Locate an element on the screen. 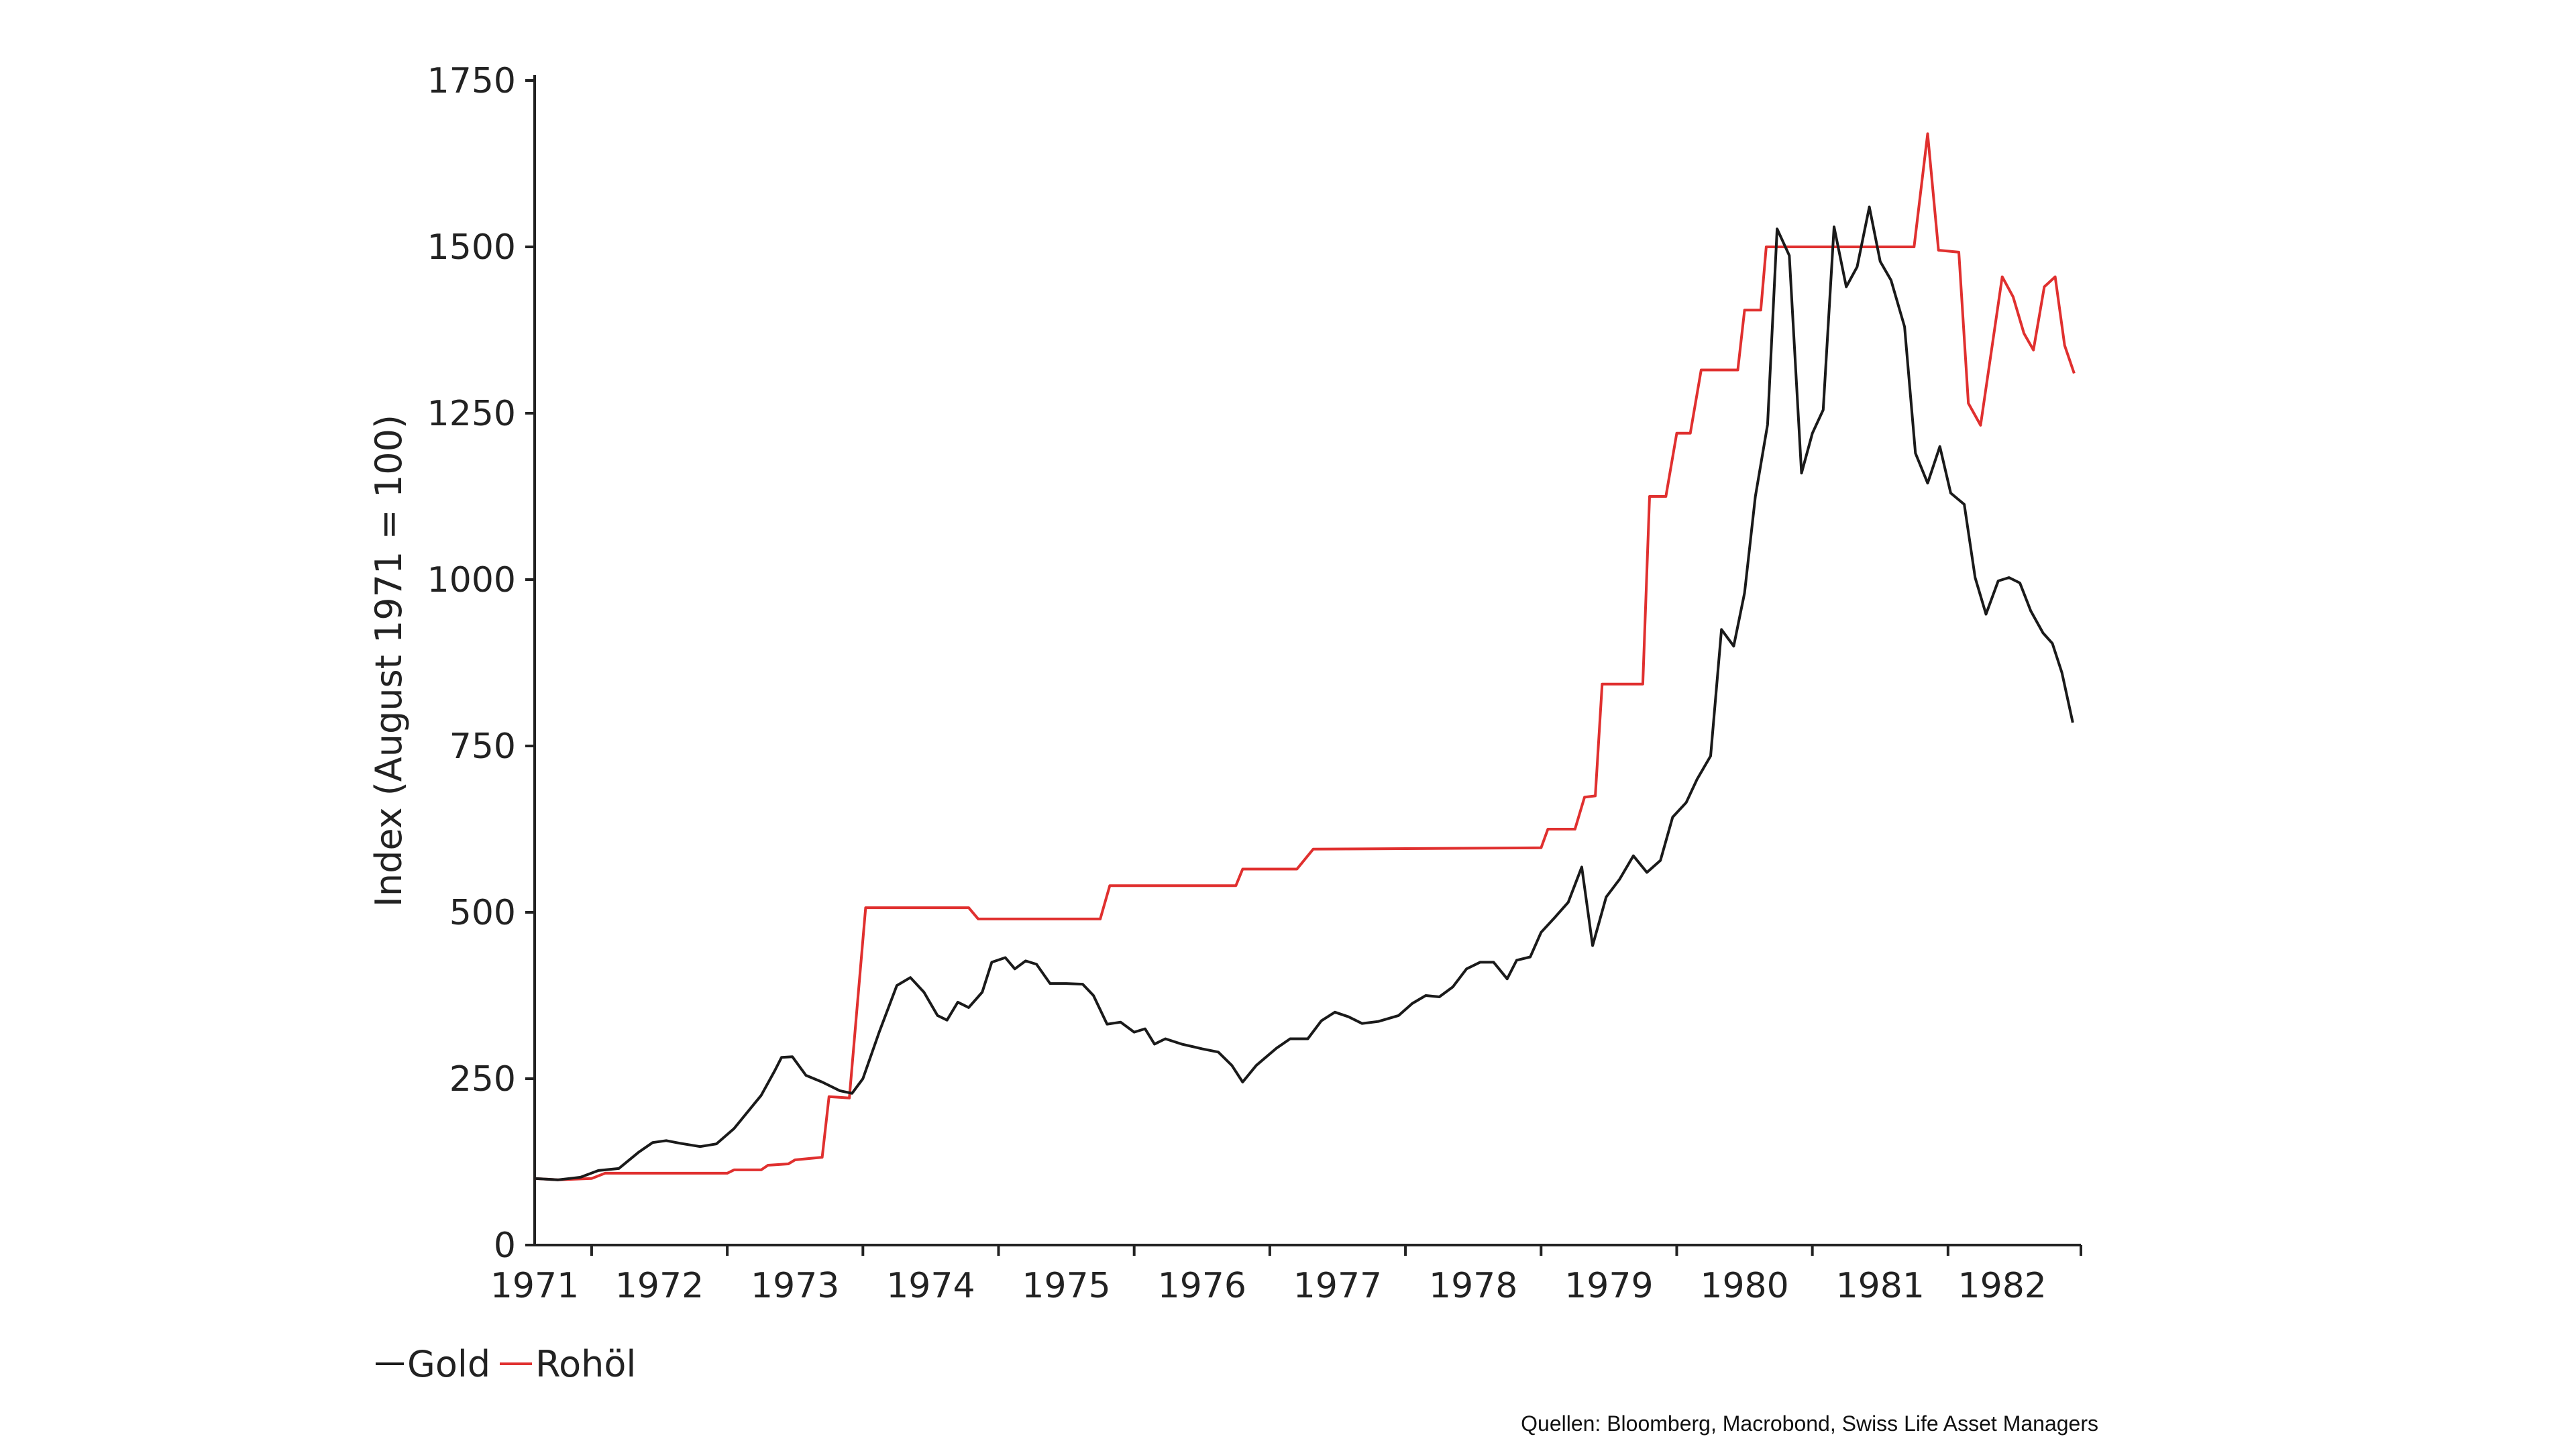  x-tick-label: 1971 is located at coordinates (534, 1286).